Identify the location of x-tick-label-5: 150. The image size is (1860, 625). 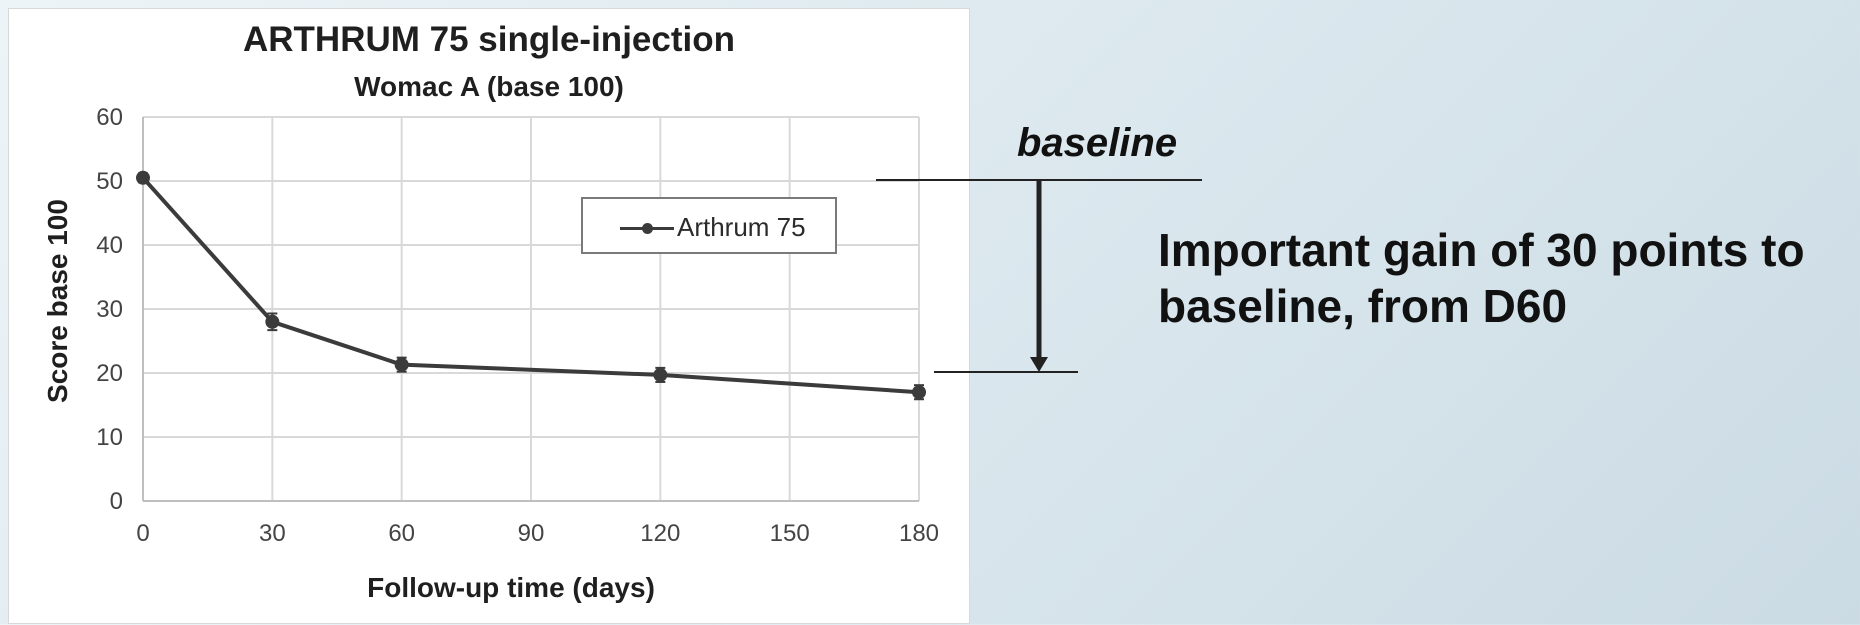
(790, 533).